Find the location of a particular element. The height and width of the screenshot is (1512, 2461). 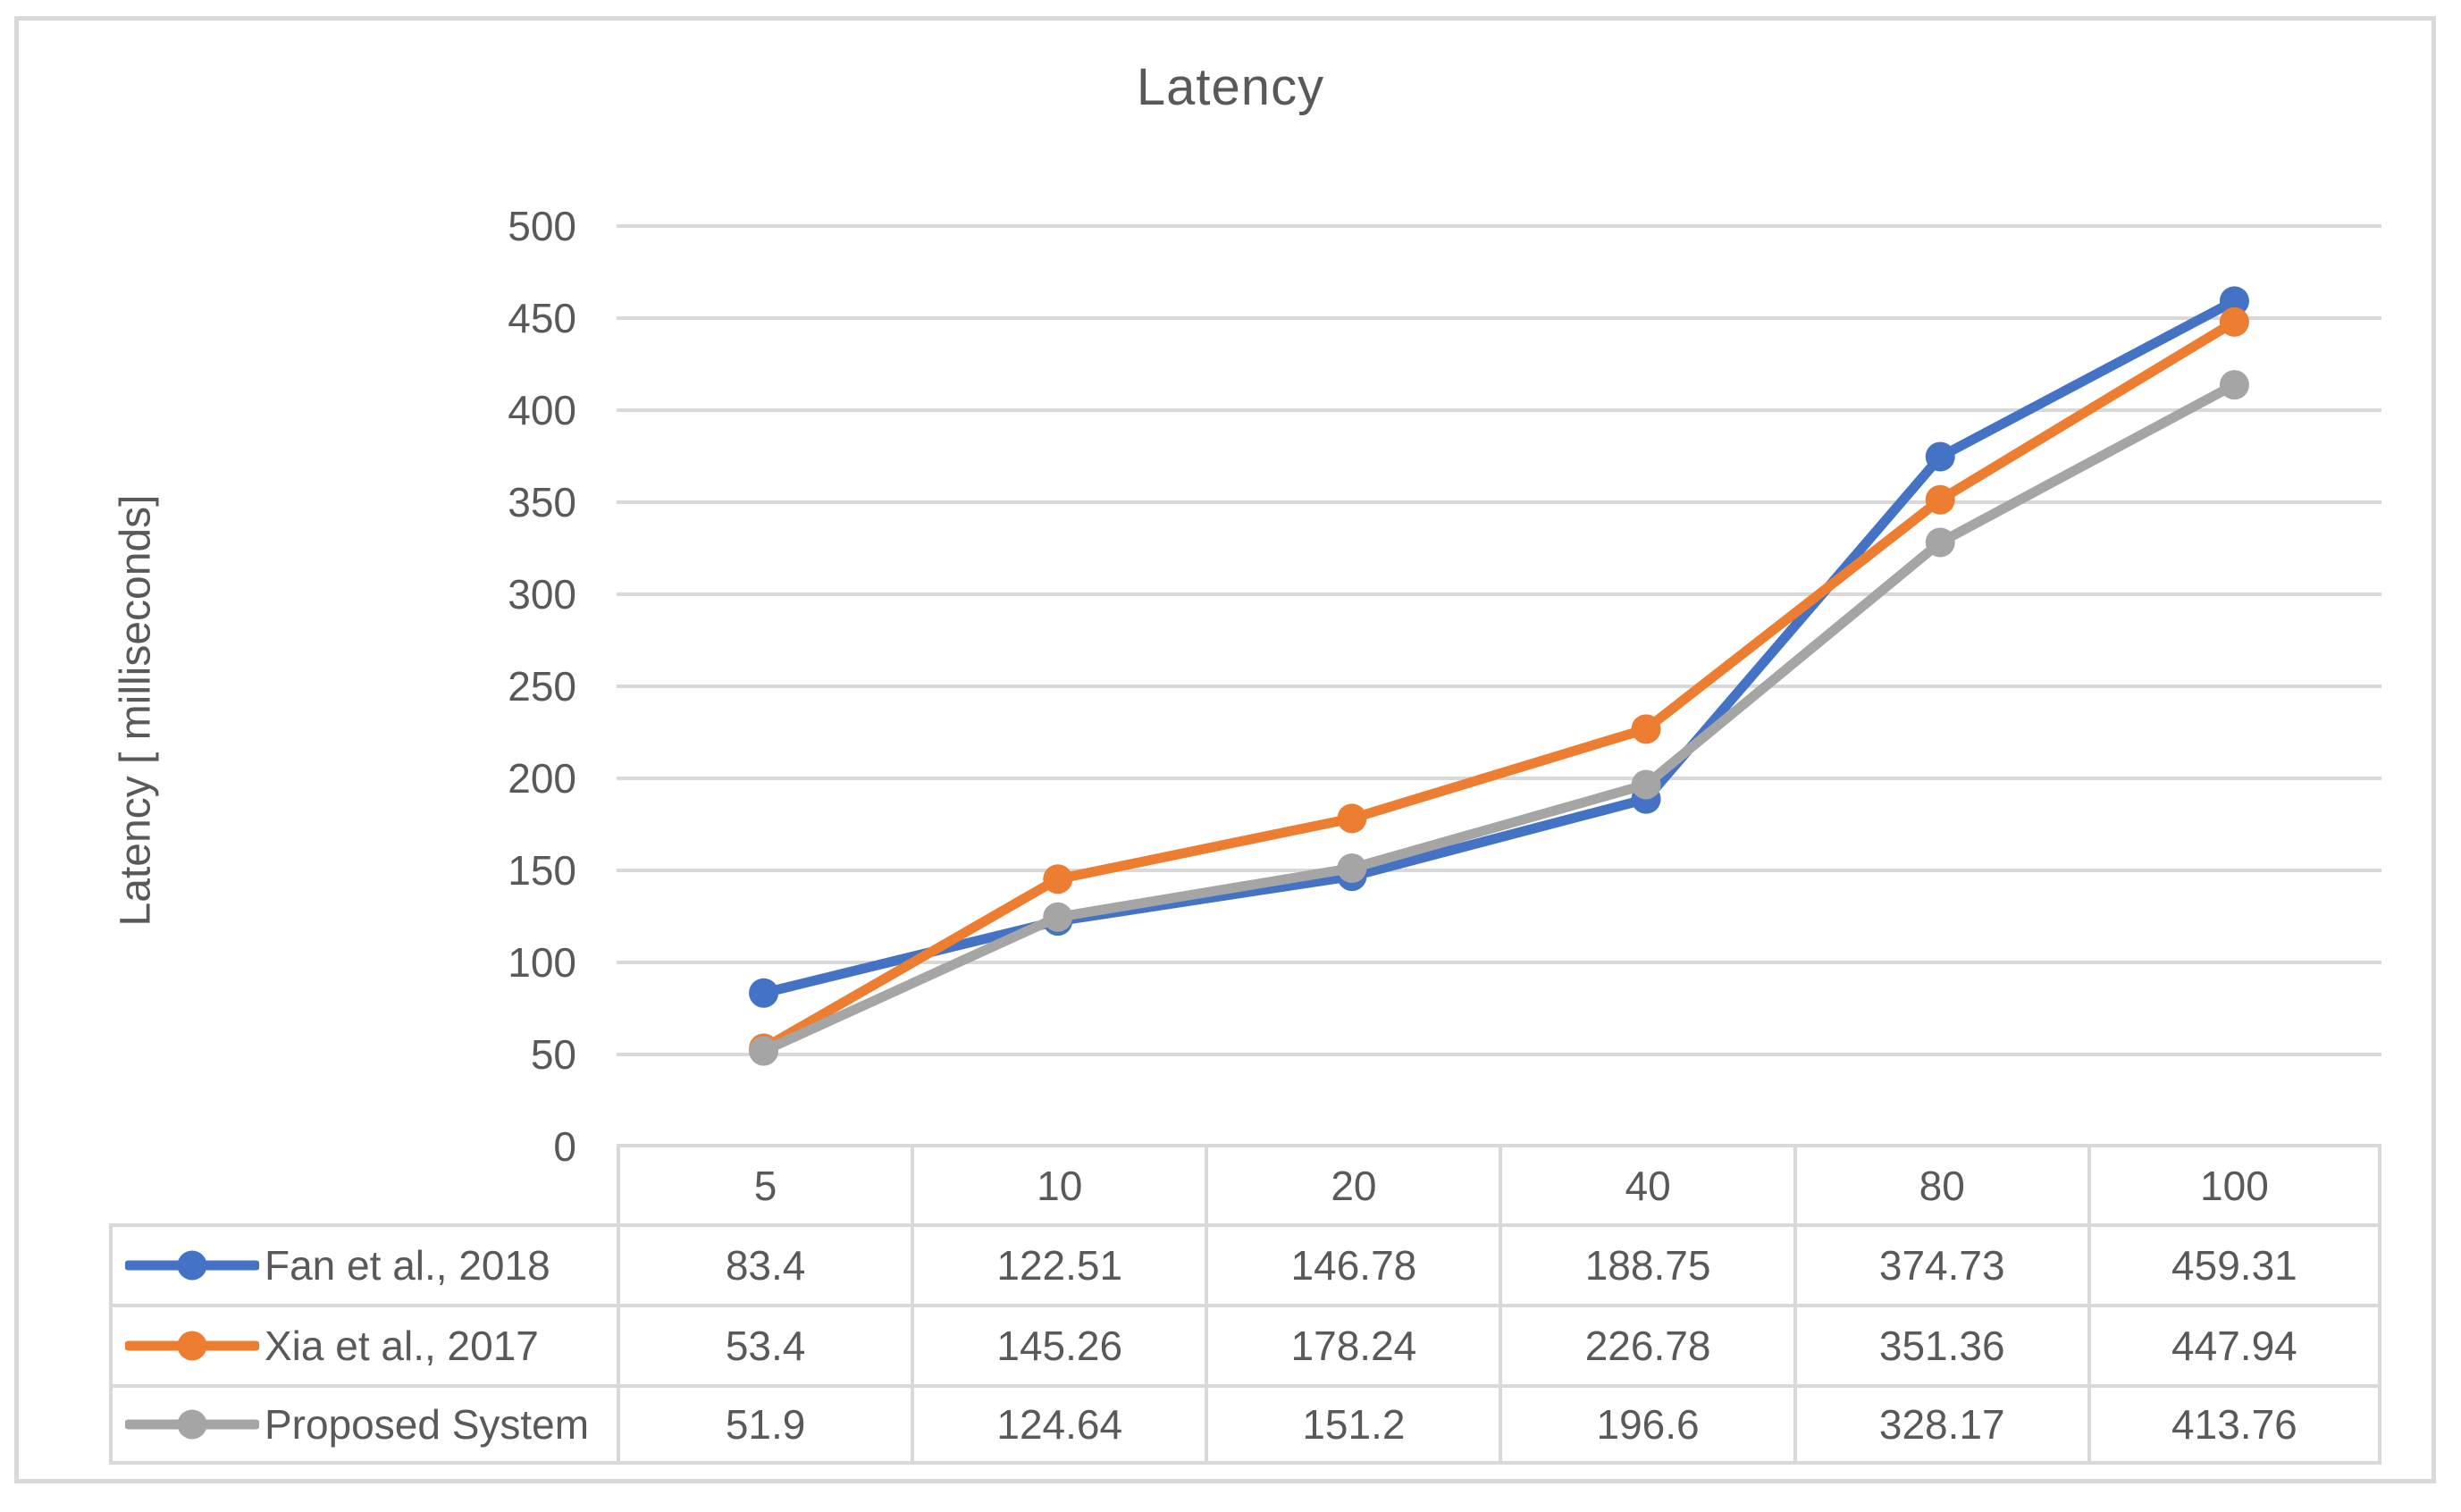

table-value-cell-fan-et-al-2018-x10: 122.51 is located at coordinates (1058, 1263).